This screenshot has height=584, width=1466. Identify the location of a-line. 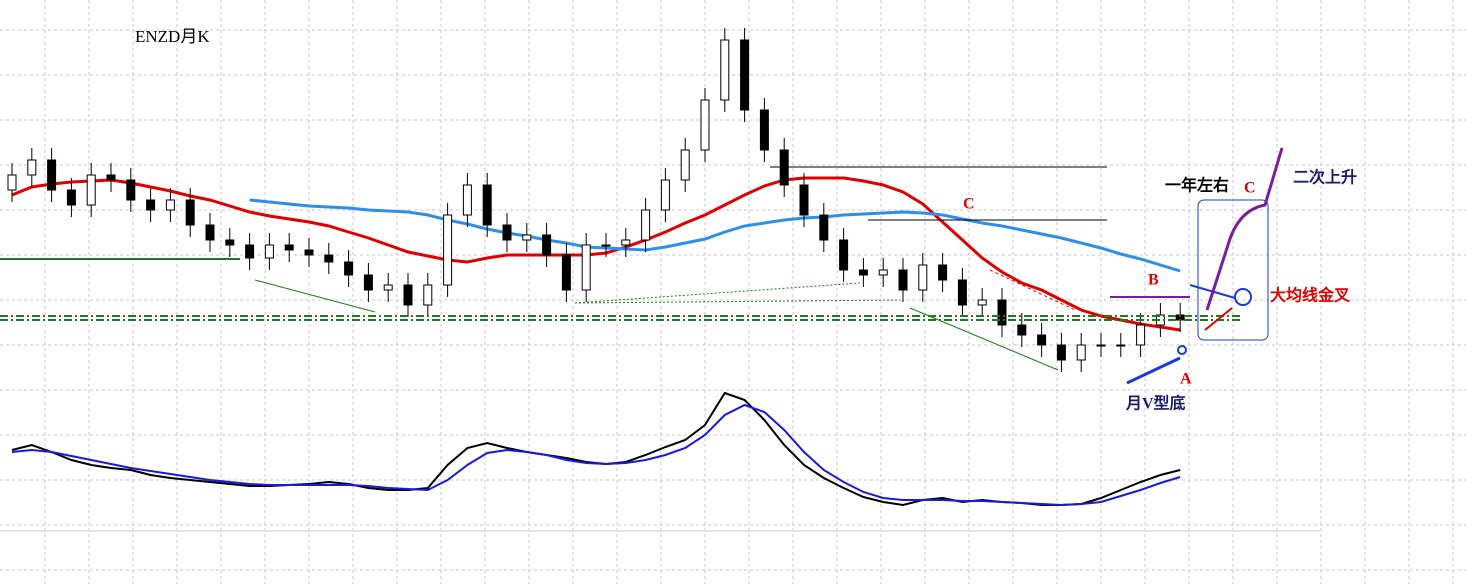
(1153, 370).